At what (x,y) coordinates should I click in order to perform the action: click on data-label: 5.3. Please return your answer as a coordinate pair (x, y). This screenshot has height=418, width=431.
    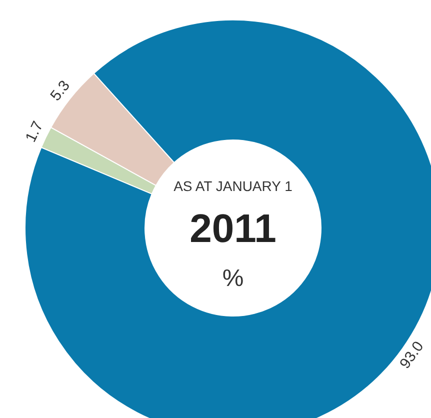
    Looking at the image, I should click on (60, 90).